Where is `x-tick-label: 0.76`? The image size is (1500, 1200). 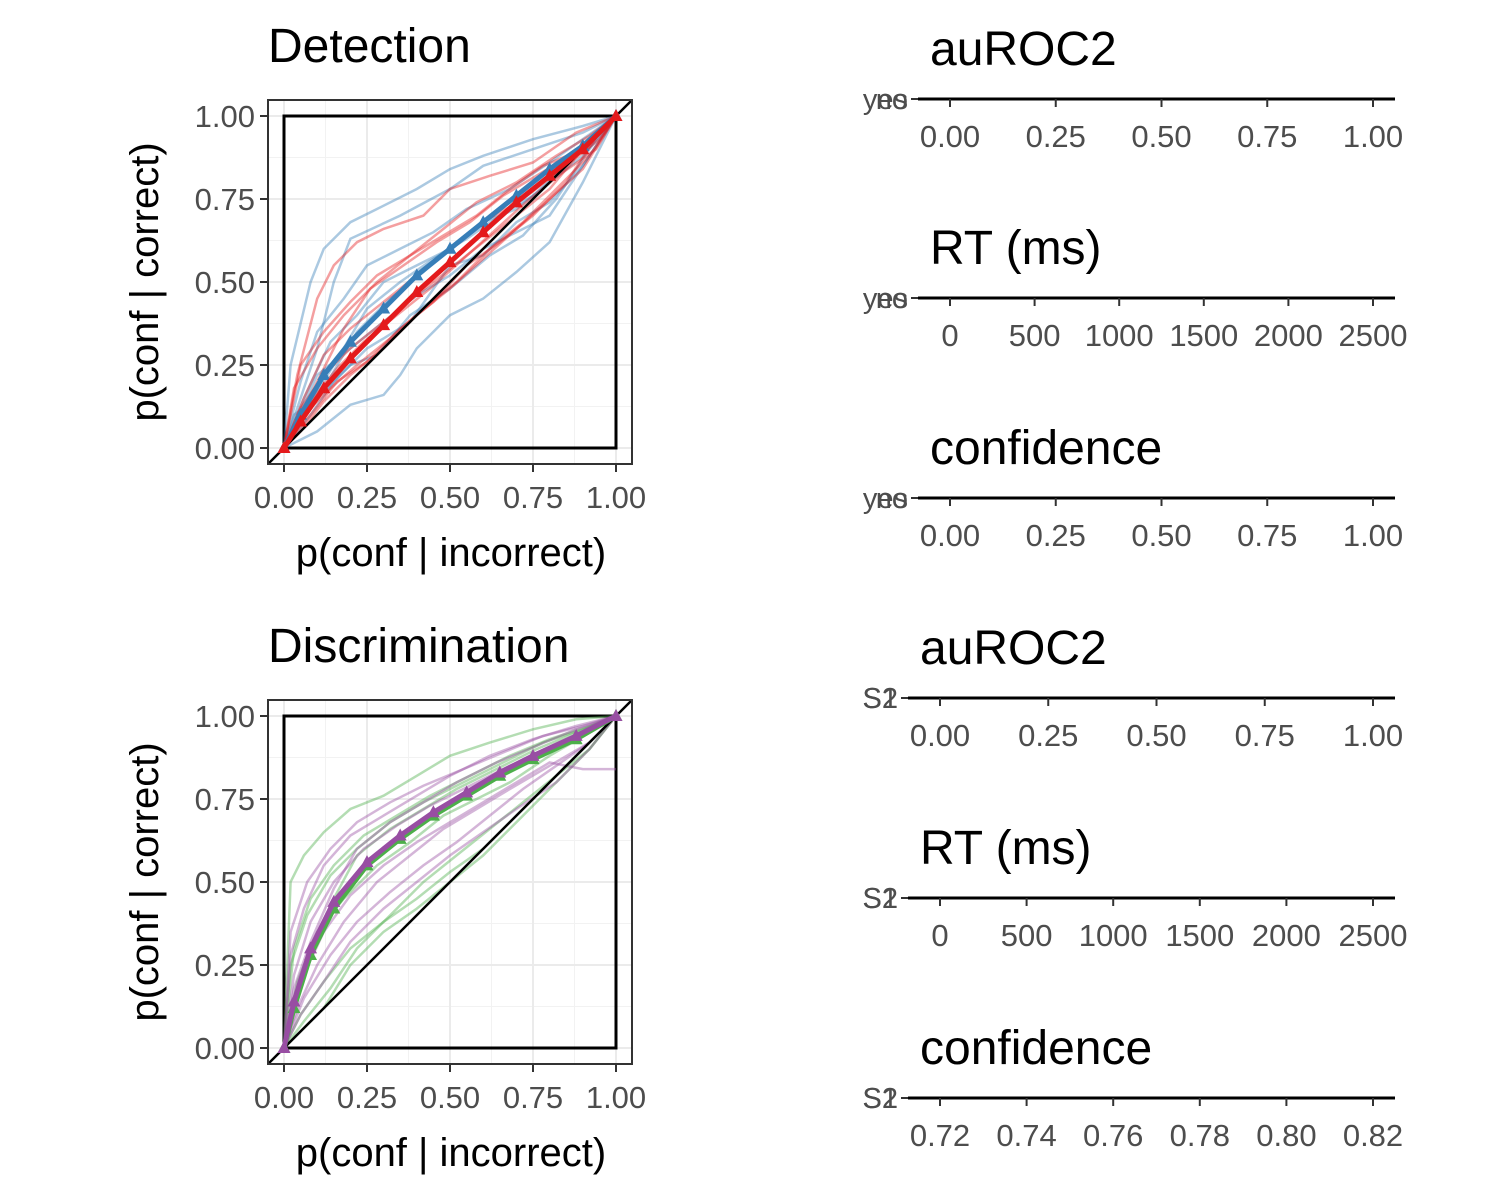
x-tick-label: 0.76 is located at coordinates (1113, 1135).